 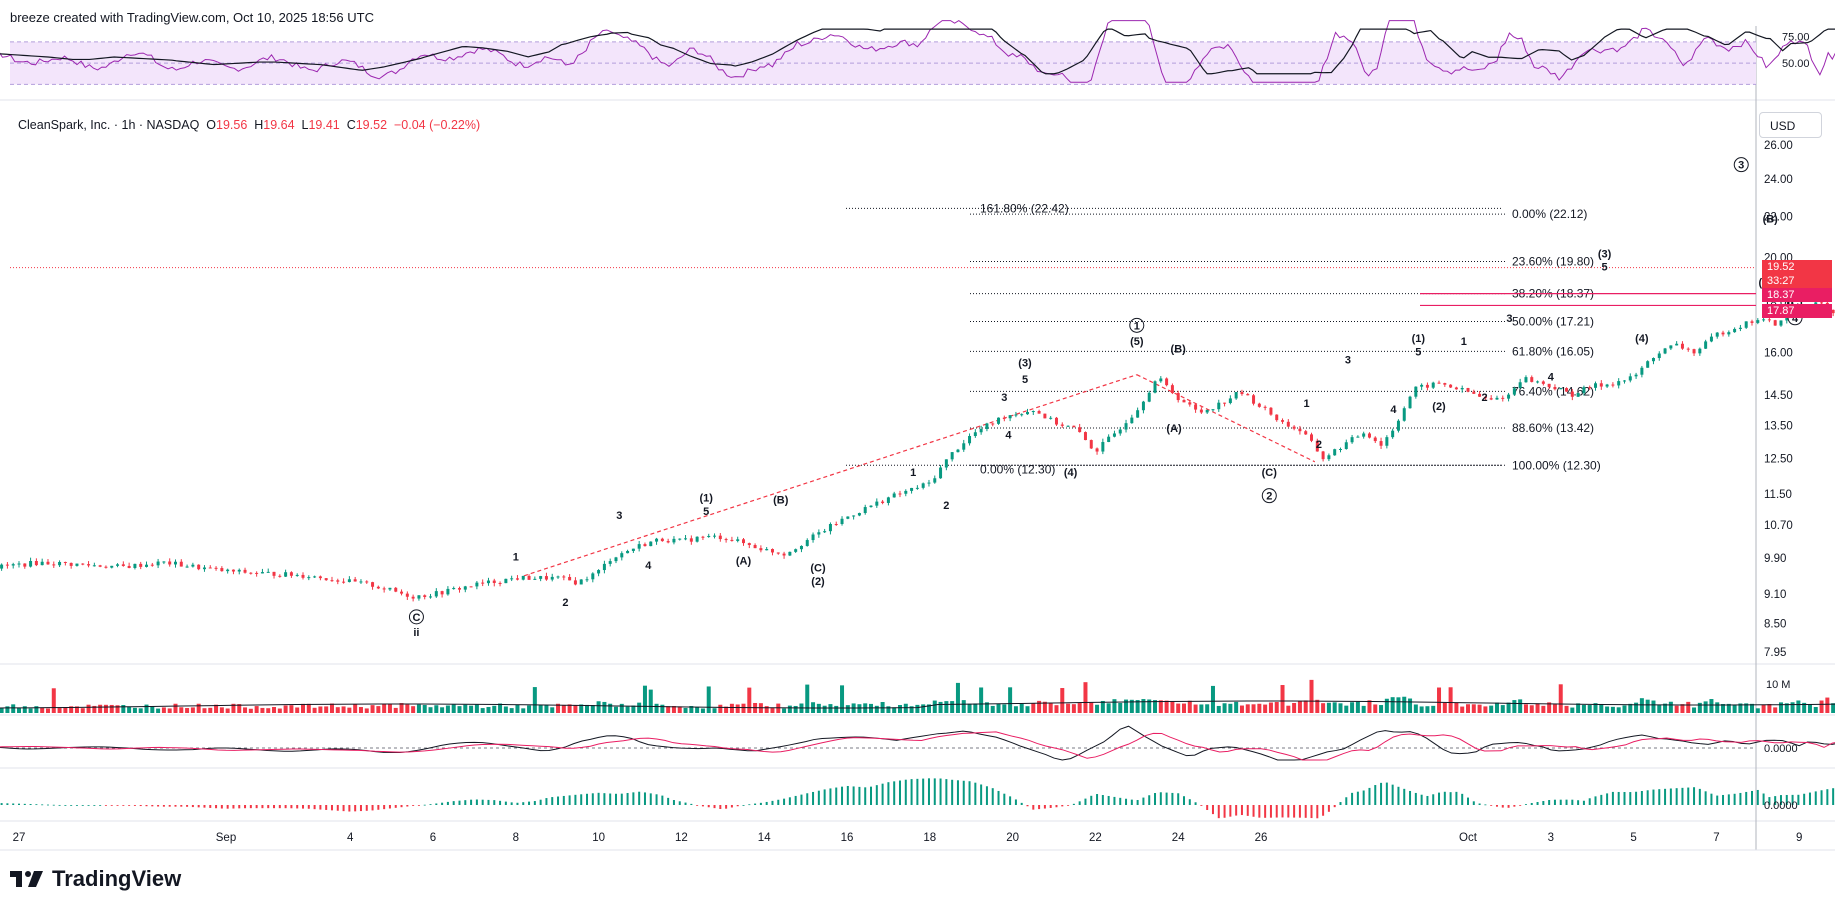 I want to click on wave-label: 2, so click(x=1269, y=497).